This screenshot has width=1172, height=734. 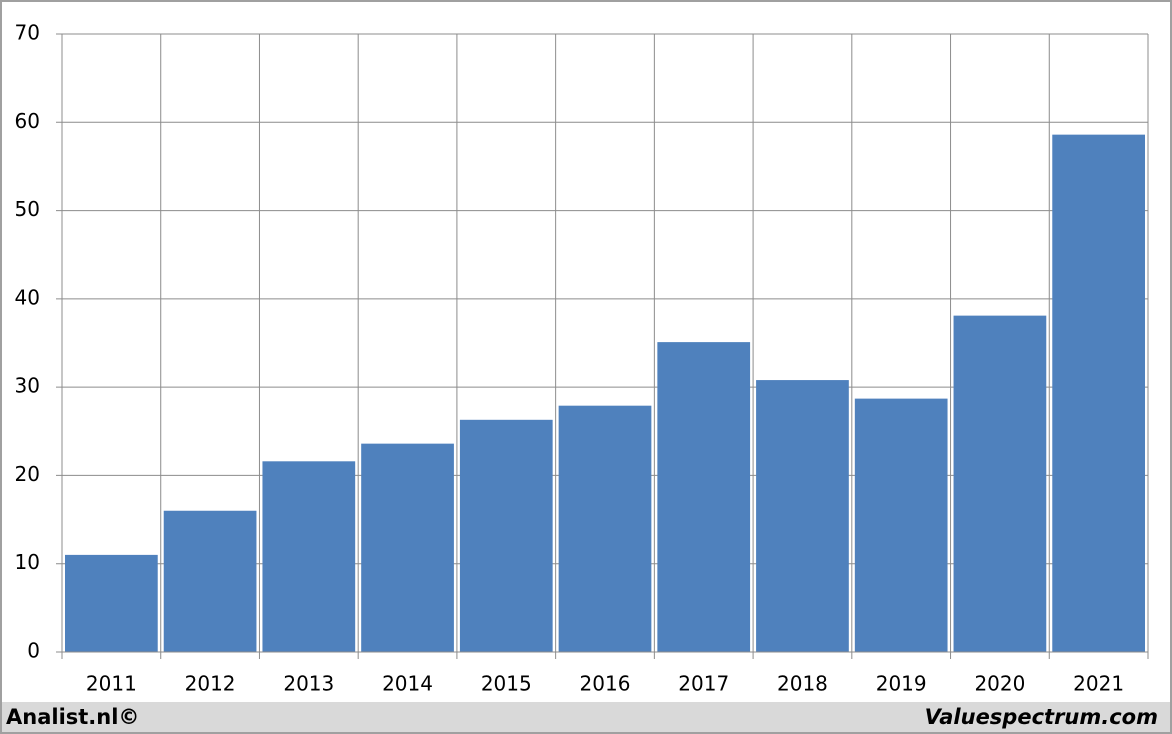 I want to click on x-tick-label: 2021, so click(x=1098, y=684).